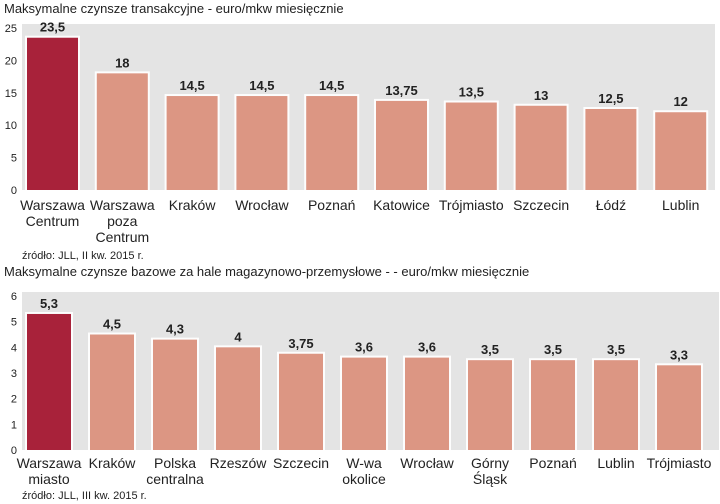 This screenshot has height=504, width=720. What do you see at coordinates (49, 303) in the screenshot?
I see `value-label: 5,3` at bounding box center [49, 303].